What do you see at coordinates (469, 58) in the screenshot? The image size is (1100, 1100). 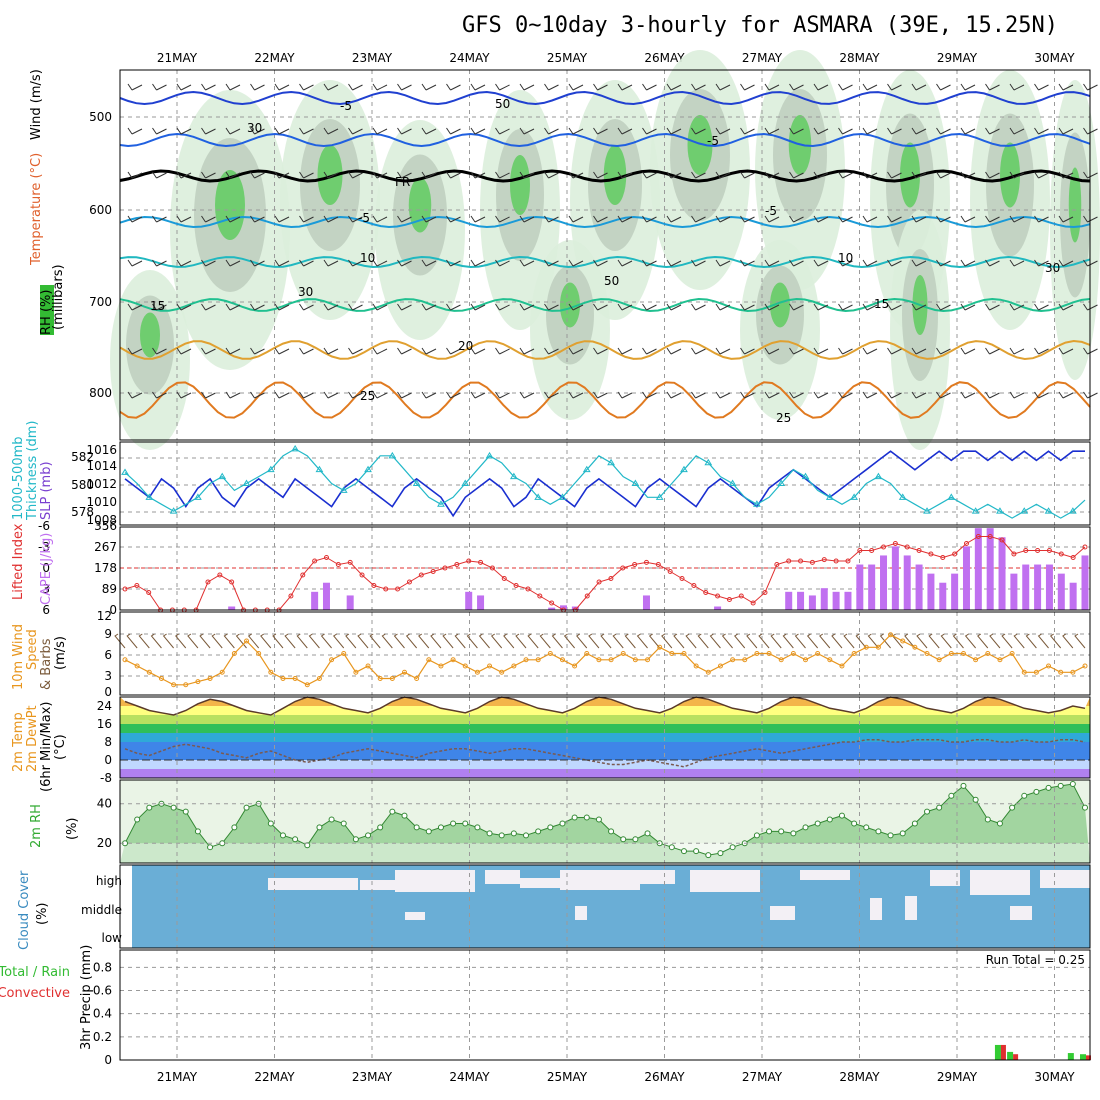 I see `top-date-label: 24MAY` at bounding box center [469, 58].